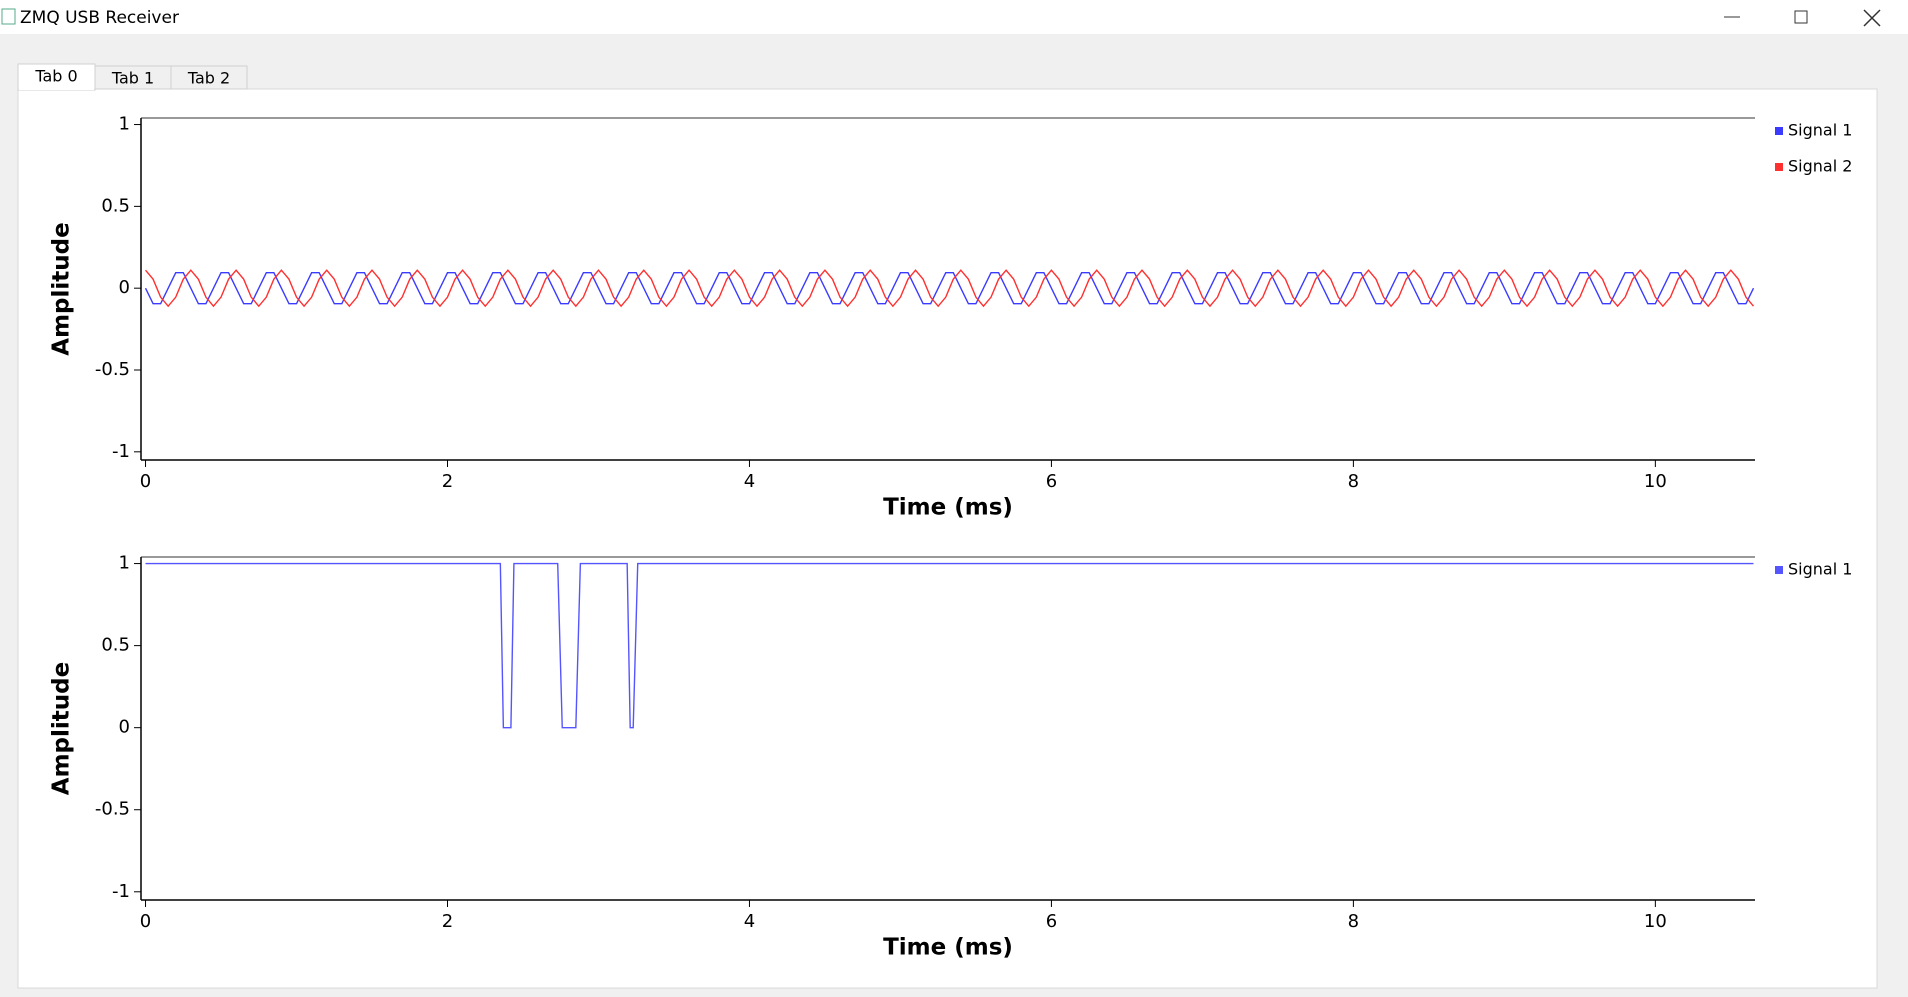  I want to click on app-icon, so click(8, 16).